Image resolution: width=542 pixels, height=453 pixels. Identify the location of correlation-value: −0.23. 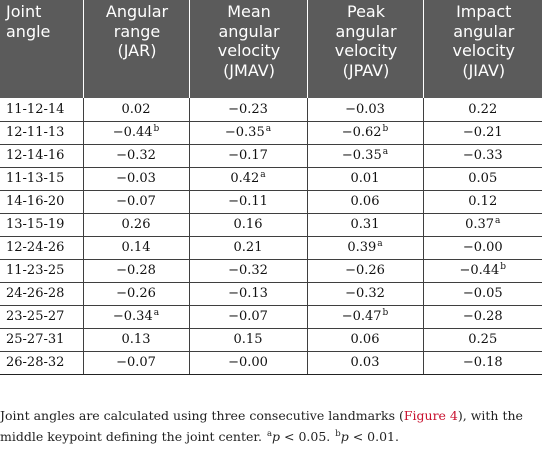
(248, 109).